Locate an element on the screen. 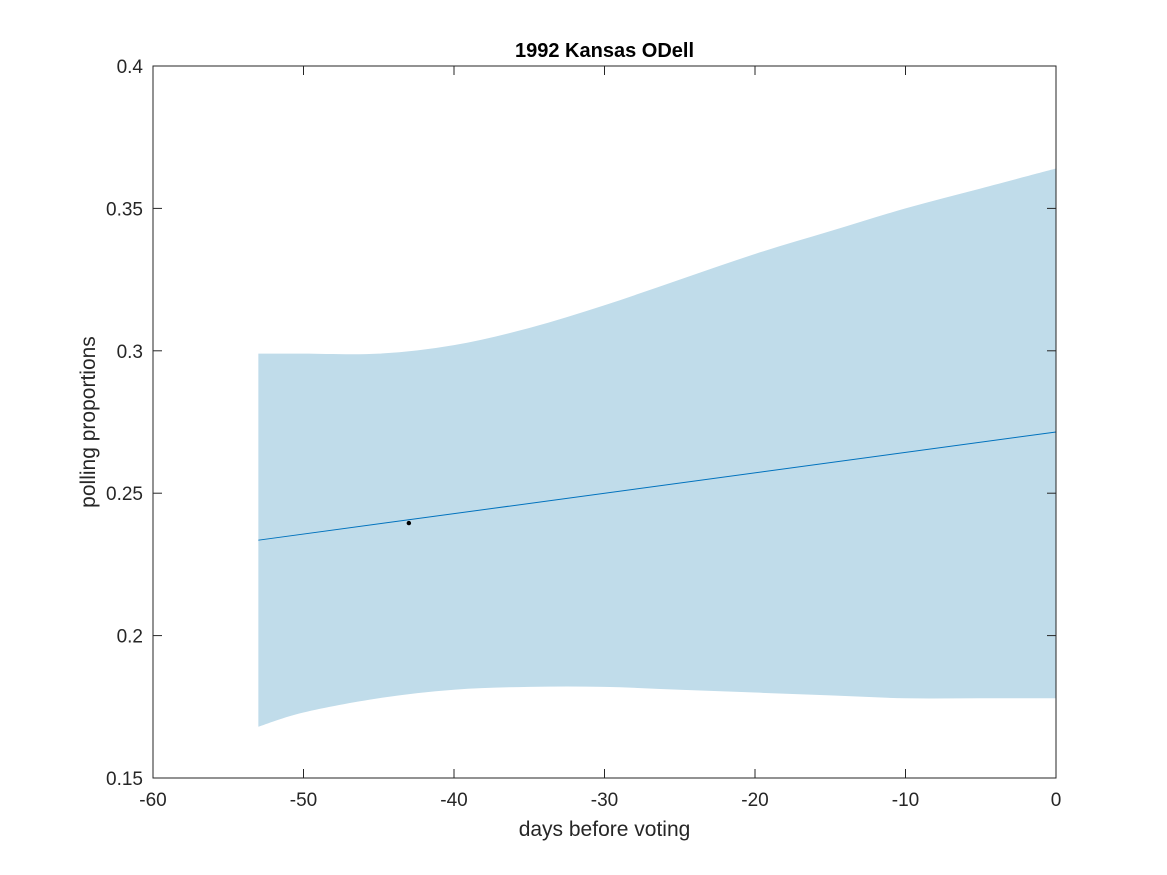 Image resolution: width=1167 pixels, height=875 pixels. points-layer is located at coordinates (409, 523).